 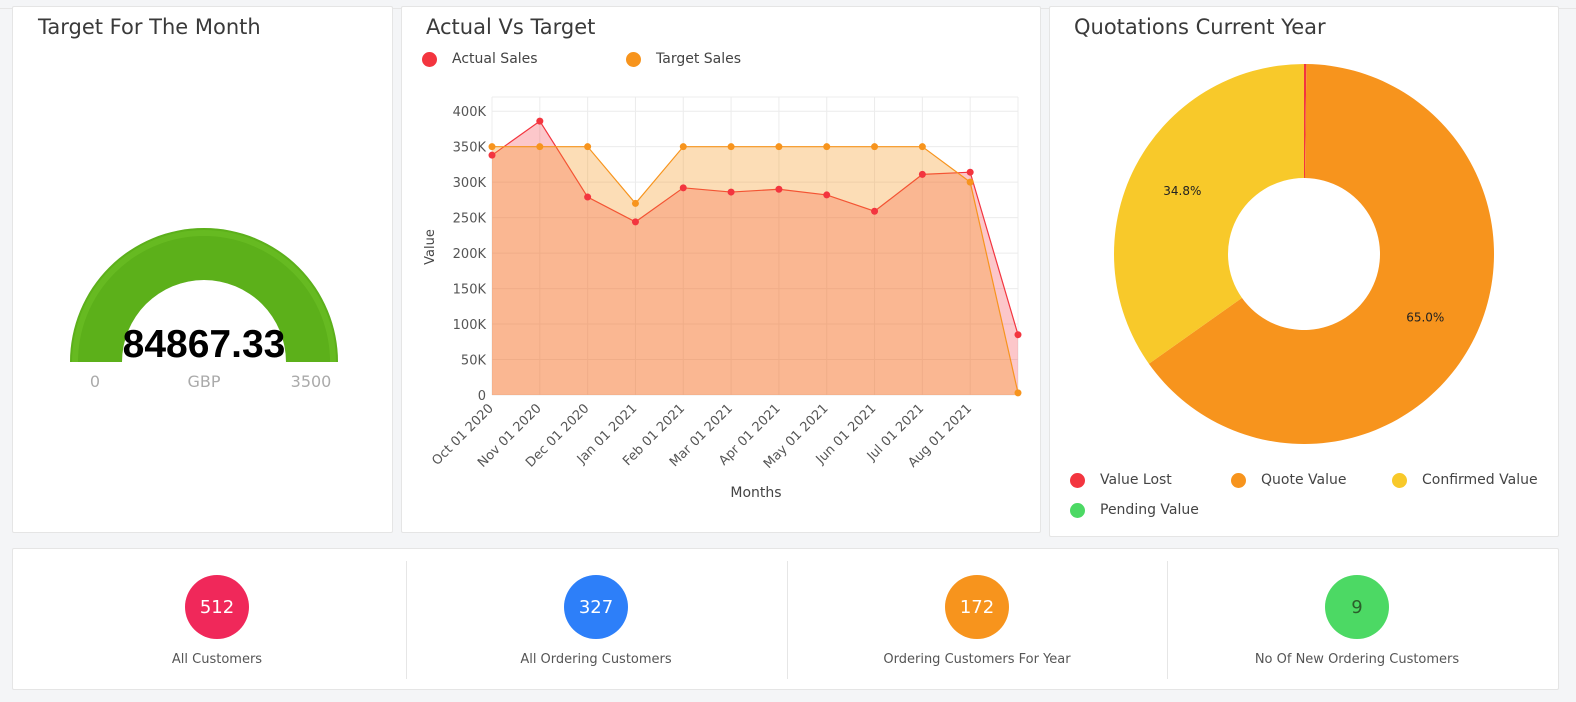 What do you see at coordinates (470, 112) in the screenshot?
I see `y-tick-label: 400K` at bounding box center [470, 112].